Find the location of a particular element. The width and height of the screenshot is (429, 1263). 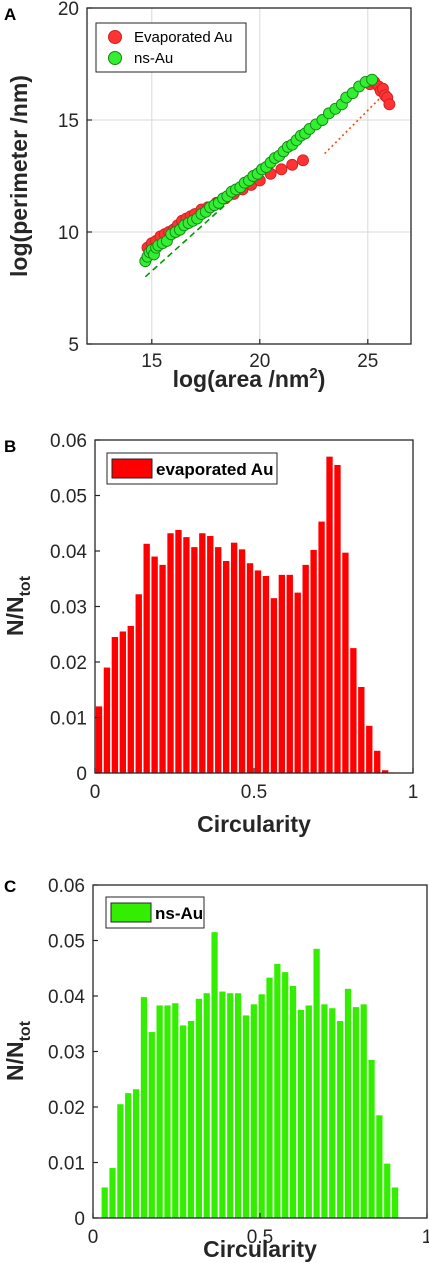

panel-b-ytick-label: 0.05 is located at coordinates (68, 497).